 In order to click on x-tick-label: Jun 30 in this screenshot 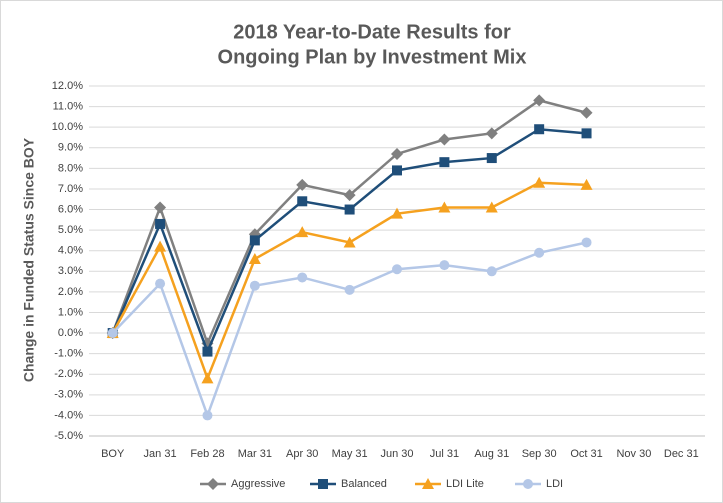, I will do `click(396, 454)`.